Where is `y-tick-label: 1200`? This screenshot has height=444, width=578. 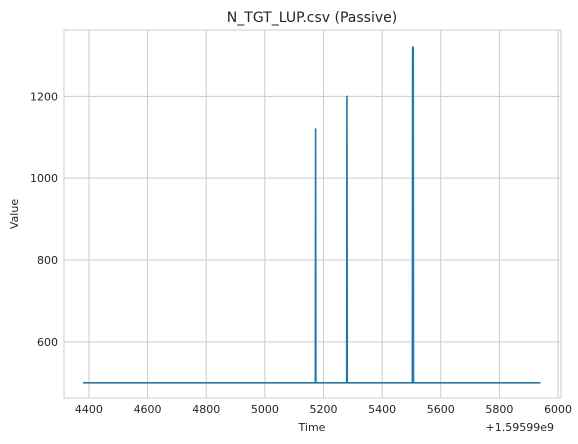
y-tick-label: 1200 is located at coordinates (44, 96).